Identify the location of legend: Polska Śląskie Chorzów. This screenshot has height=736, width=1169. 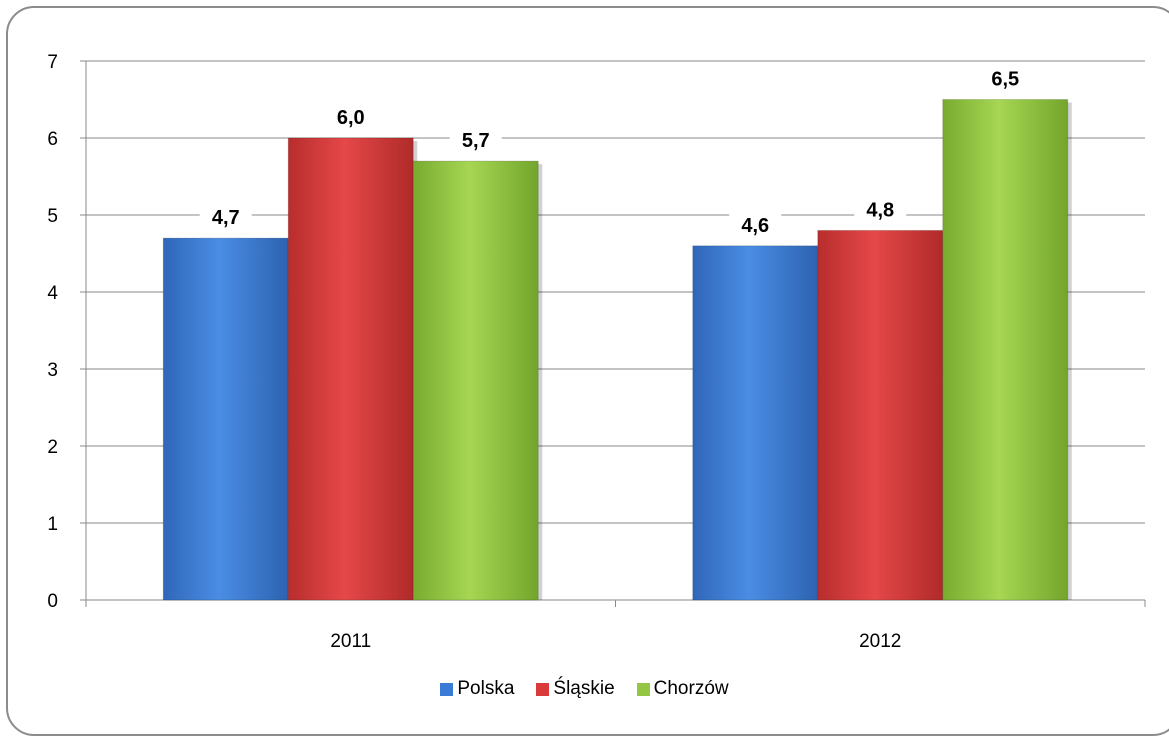
(584, 689).